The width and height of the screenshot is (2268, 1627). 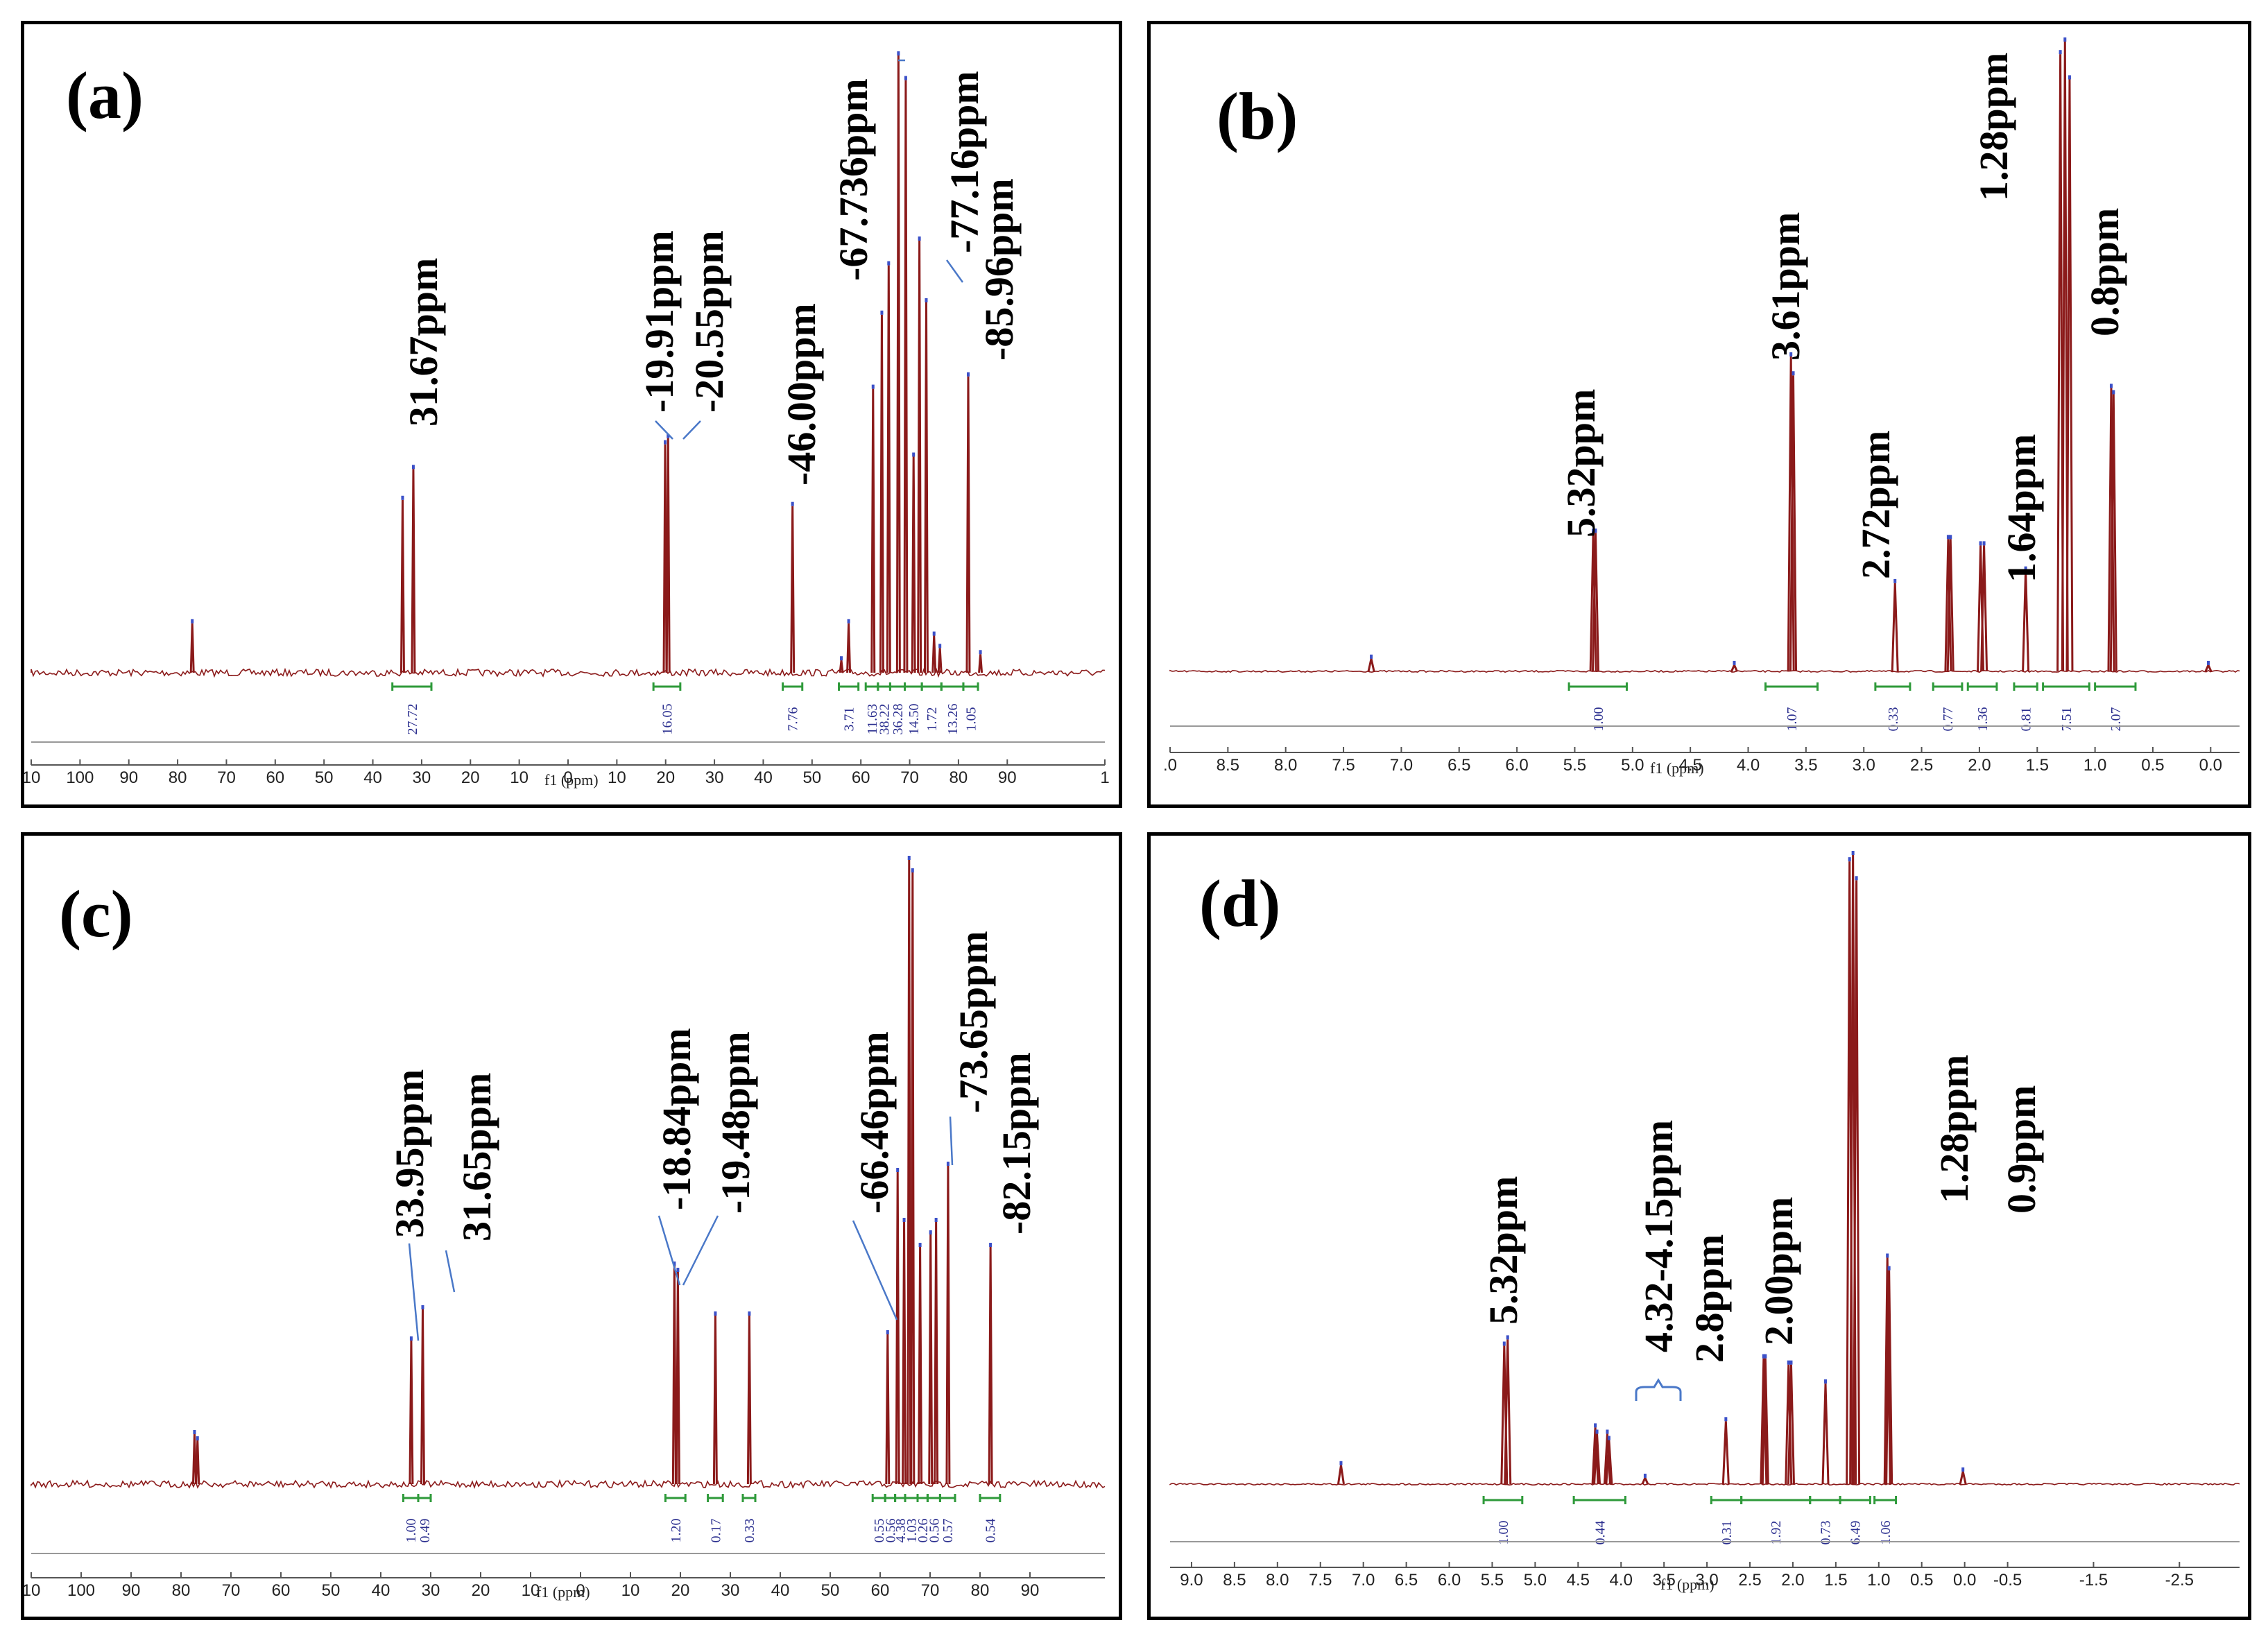 I want to click on x-tick-label: 40, so click(x=763, y=778).